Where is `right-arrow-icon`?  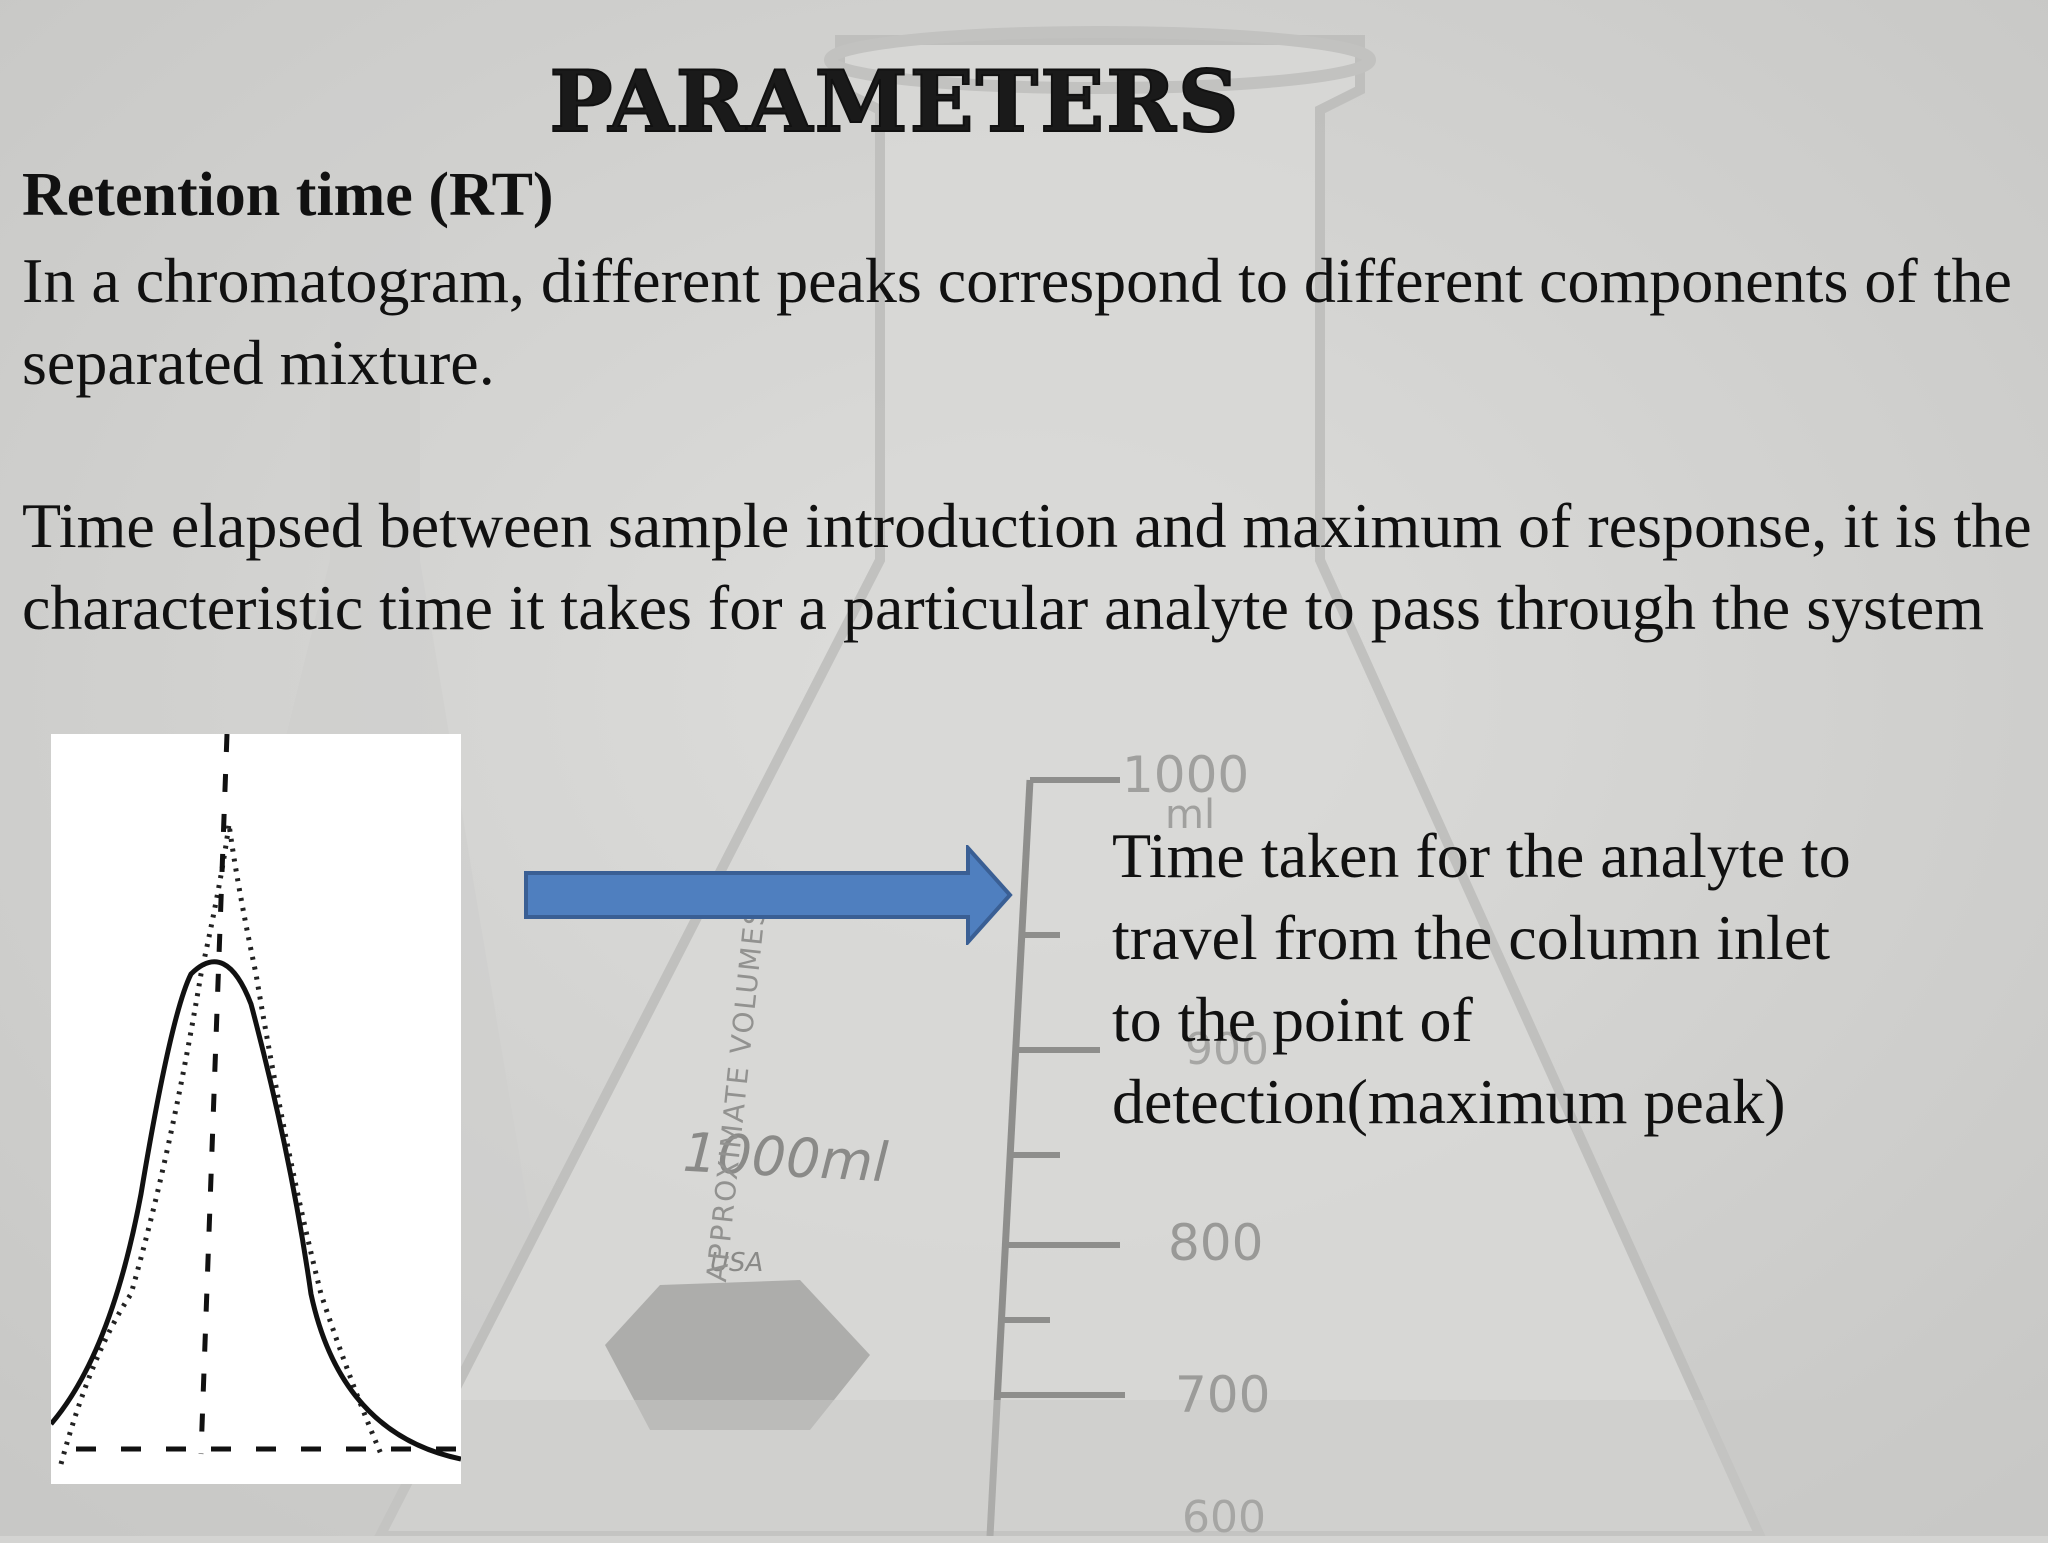 right-arrow-icon is located at coordinates (768, 895).